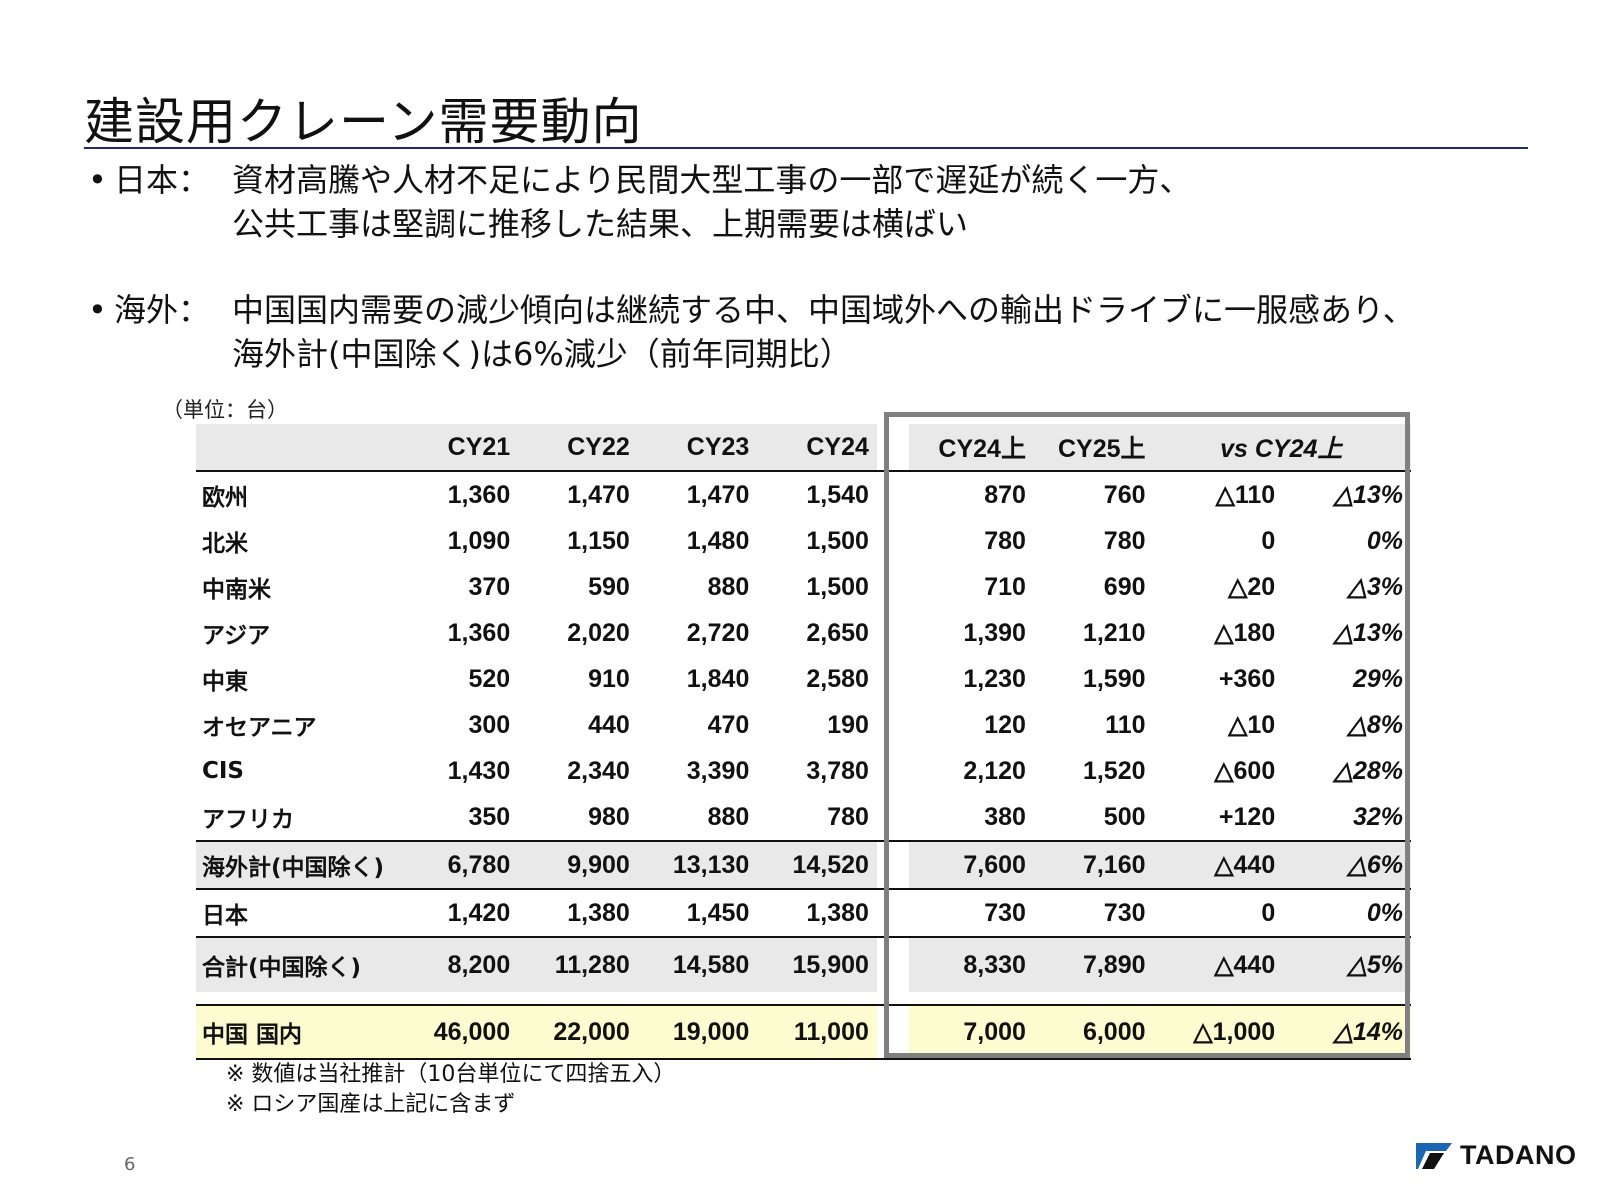 The image size is (1600, 1200). What do you see at coordinates (1005, 816) in the screenshot?
I see `data-cell: 380` at bounding box center [1005, 816].